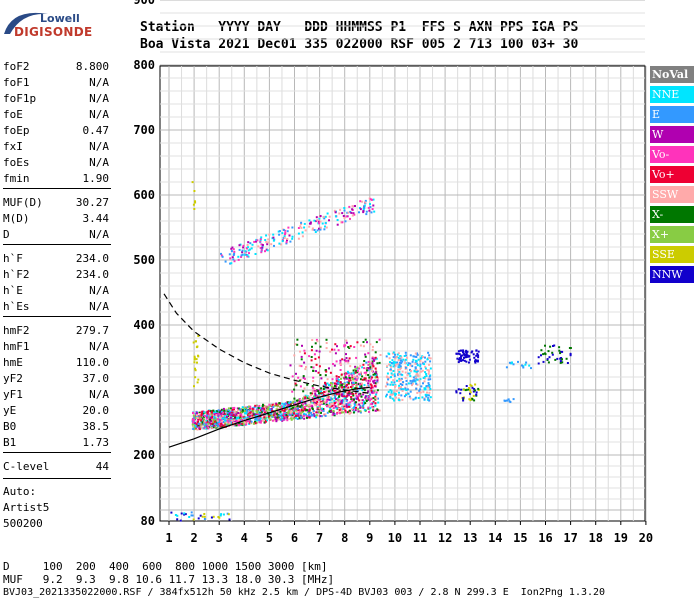 This screenshot has width=700, height=600. What do you see at coordinates (56, 492) in the screenshot?
I see `auto-line-1: Auto:` at bounding box center [56, 492].